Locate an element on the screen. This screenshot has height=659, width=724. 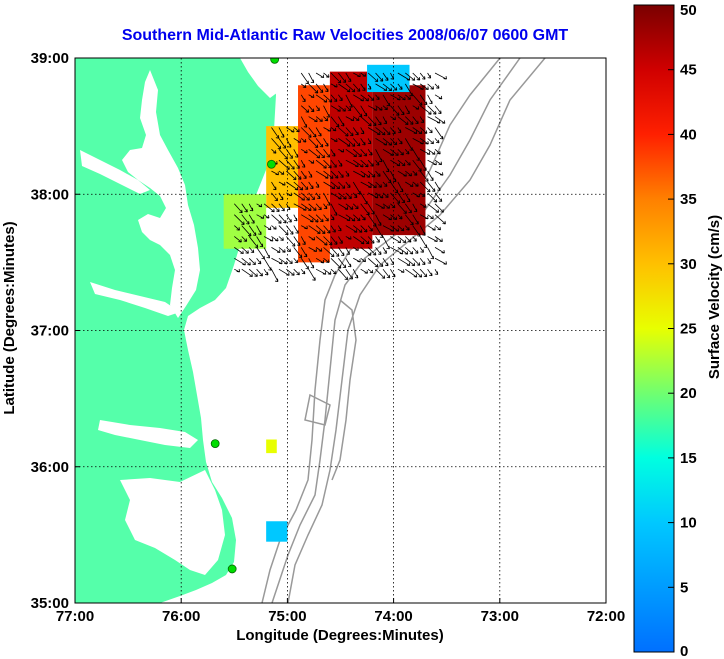
colorbar-tick-label: 20 is located at coordinates (688, 393).